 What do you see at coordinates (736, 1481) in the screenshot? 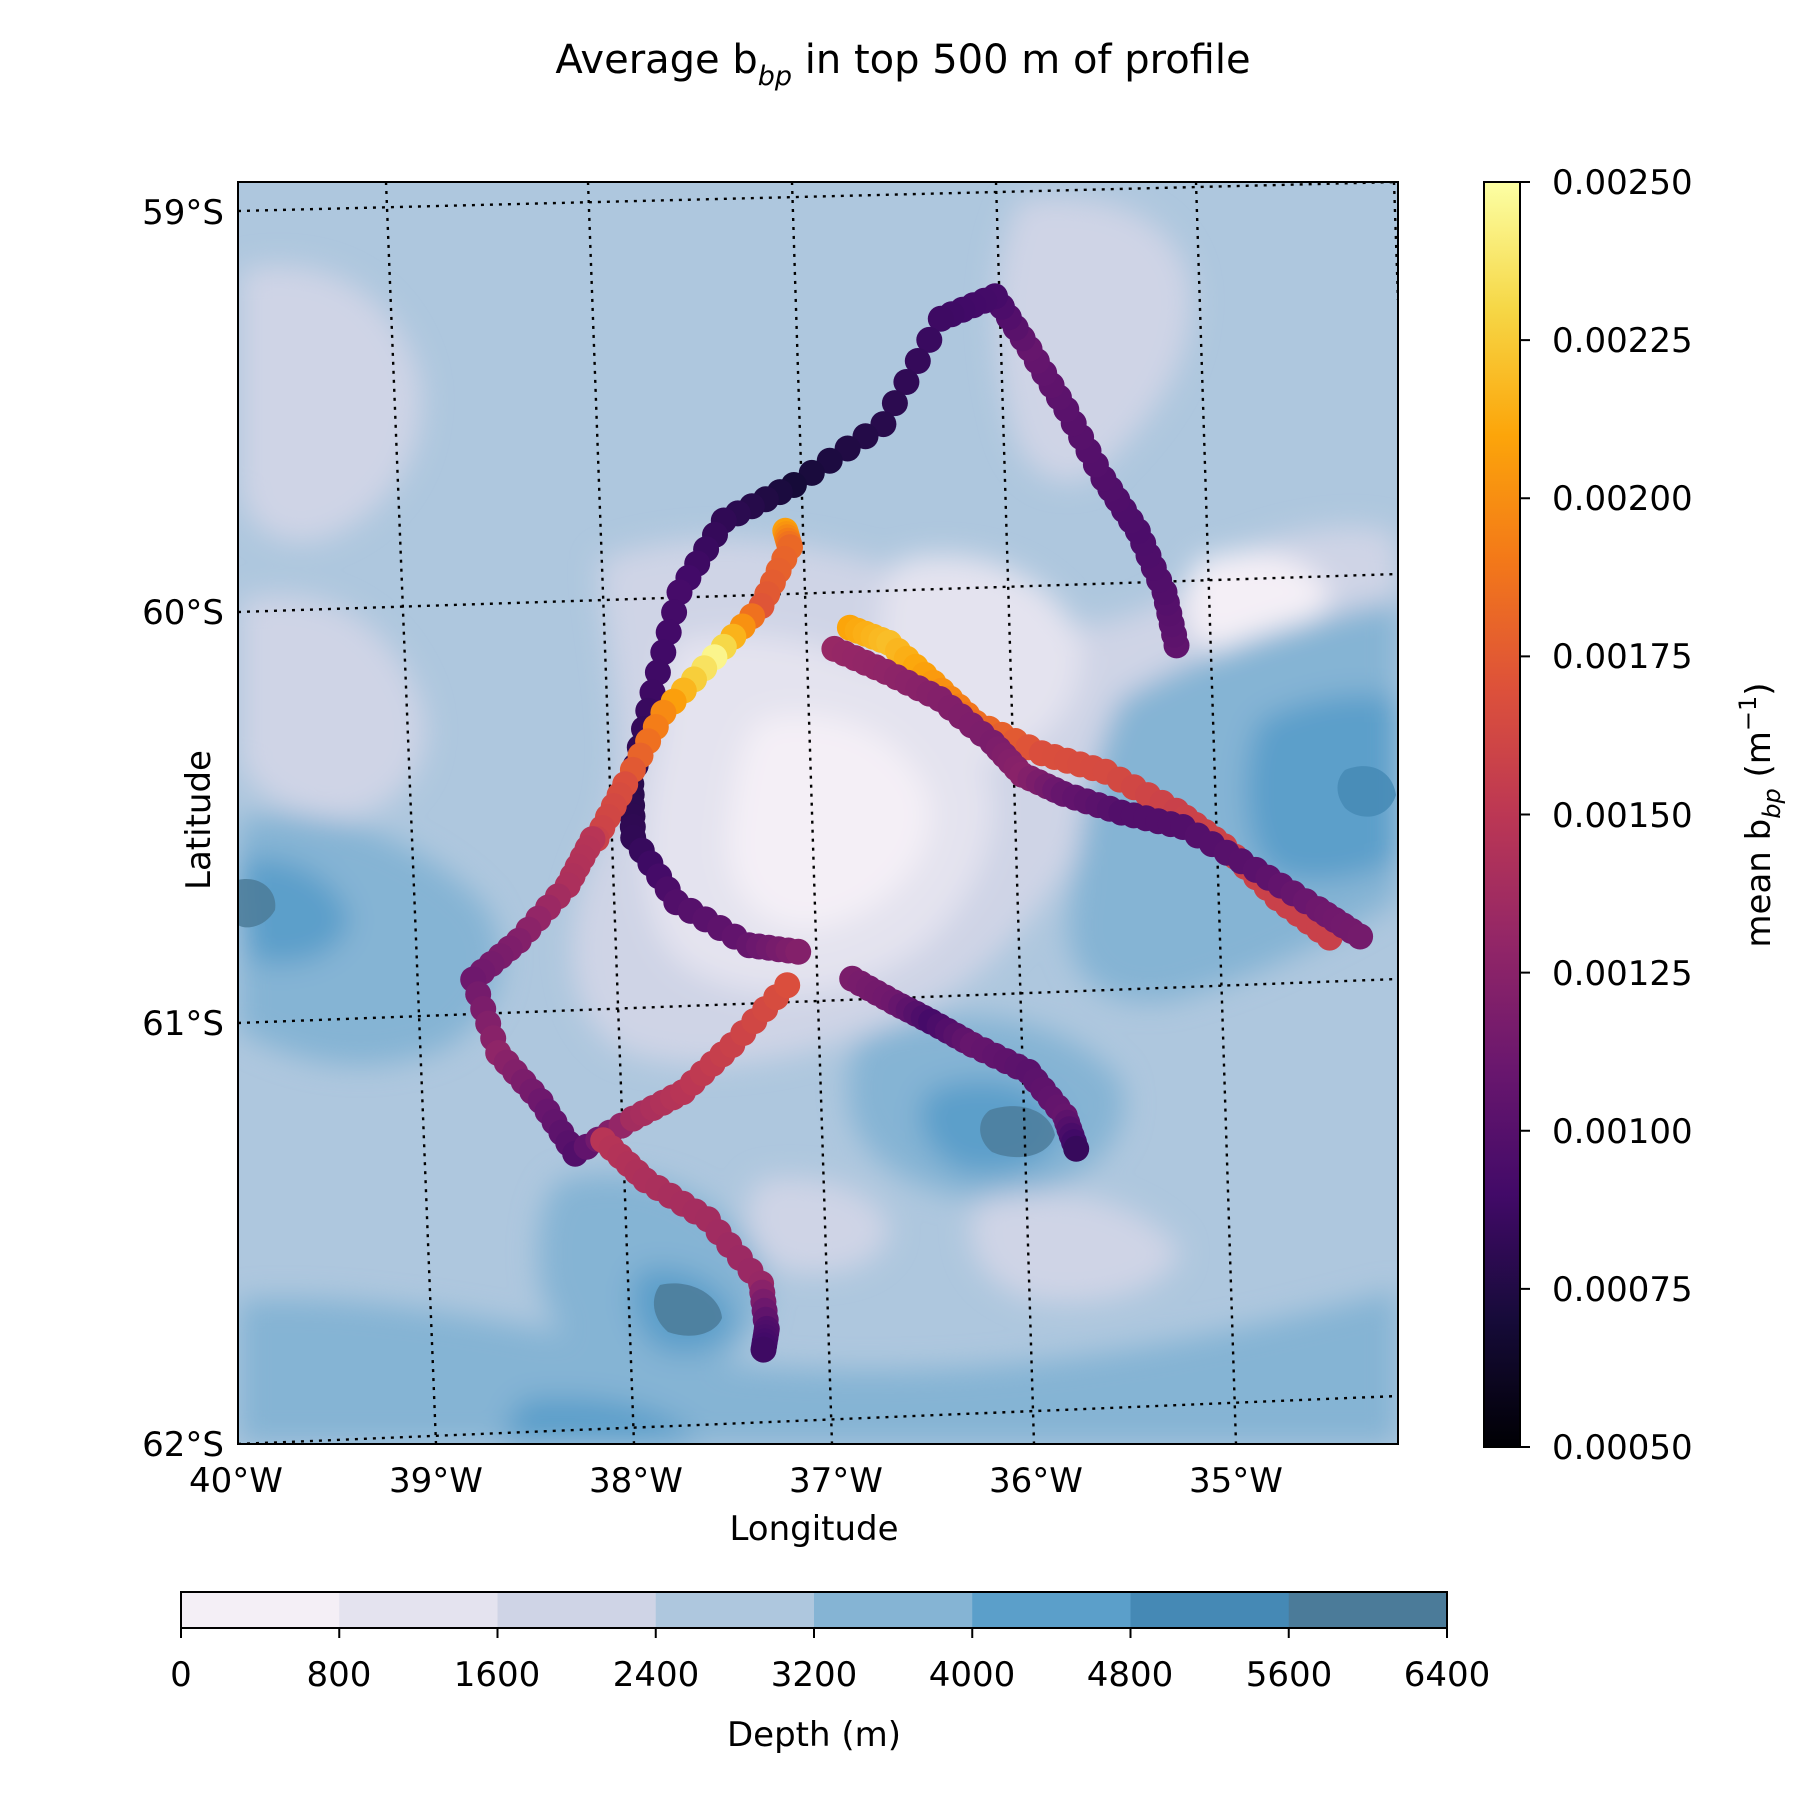
I see `longitude-tick-labels: 40°W 39°W 38°W 37°W 36°W 35°W` at bounding box center [736, 1481].